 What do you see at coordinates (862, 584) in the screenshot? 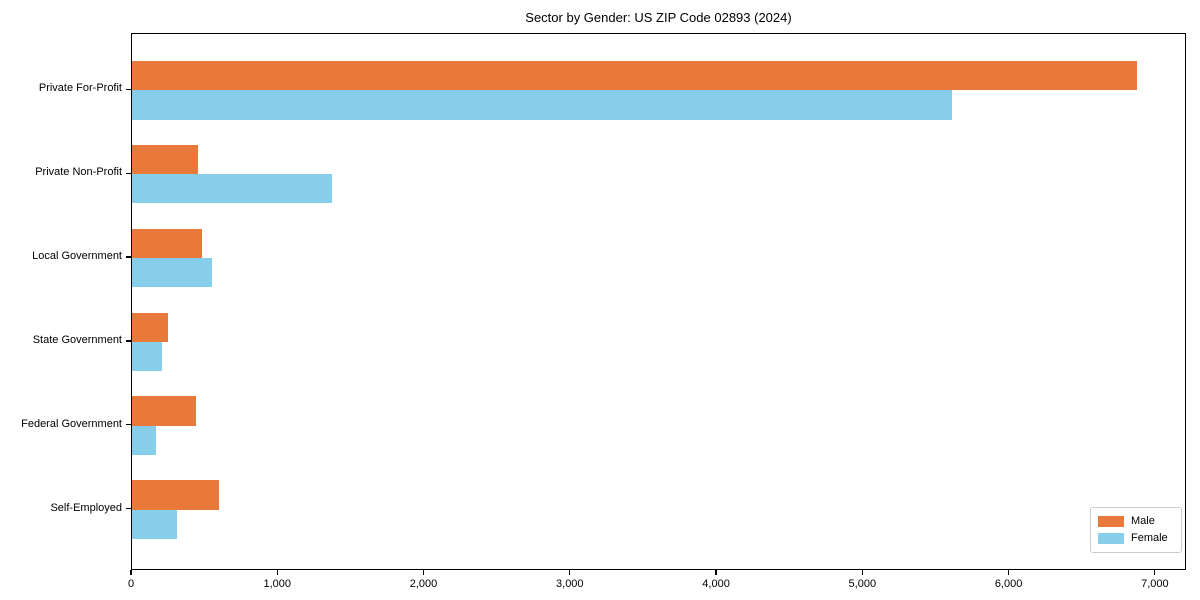
I see `x-tick-label: 5,000` at bounding box center [862, 584].